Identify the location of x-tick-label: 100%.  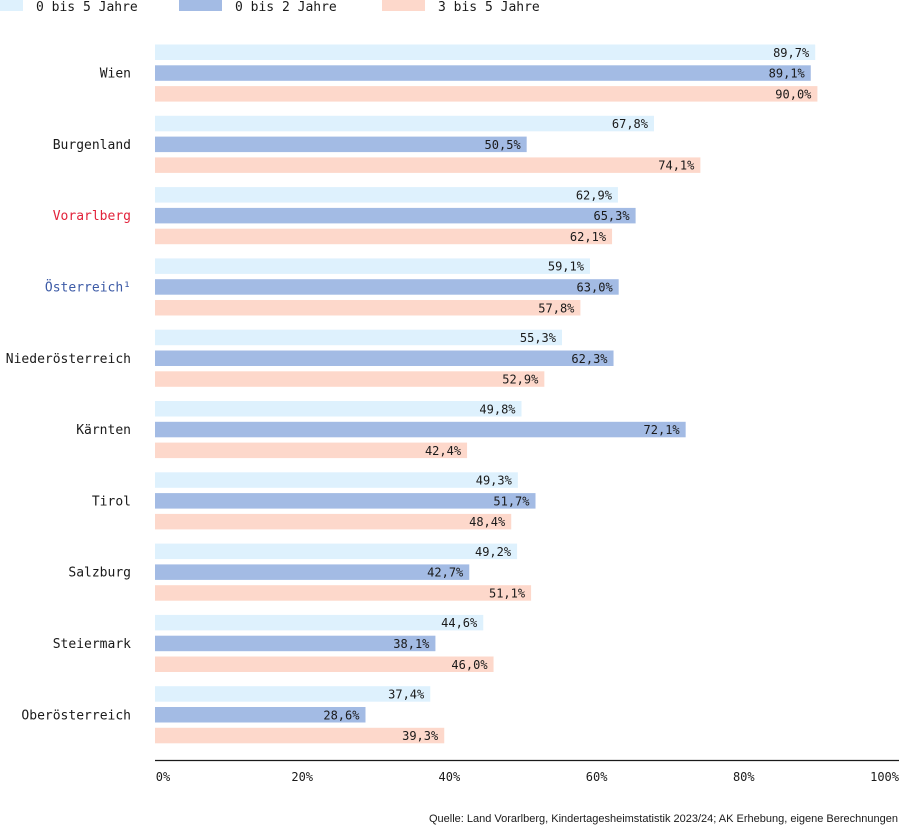
(885, 777).